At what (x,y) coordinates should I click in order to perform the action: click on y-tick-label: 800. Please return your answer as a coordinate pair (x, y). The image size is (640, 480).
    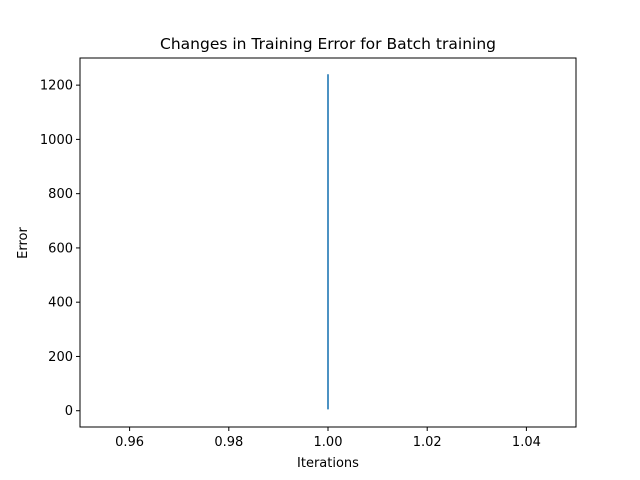
    Looking at the image, I should click on (60, 194).